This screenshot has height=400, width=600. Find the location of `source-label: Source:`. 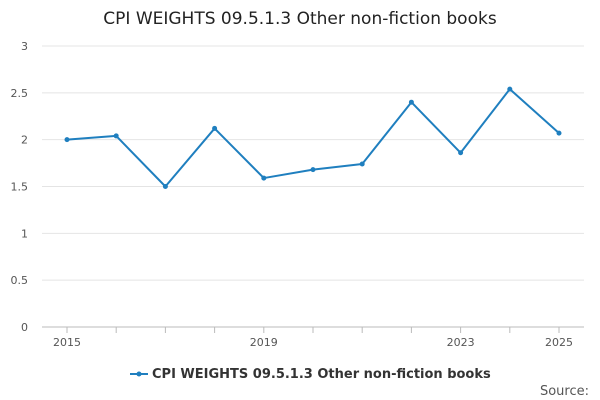

source-label: Source: is located at coordinates (564, 391).